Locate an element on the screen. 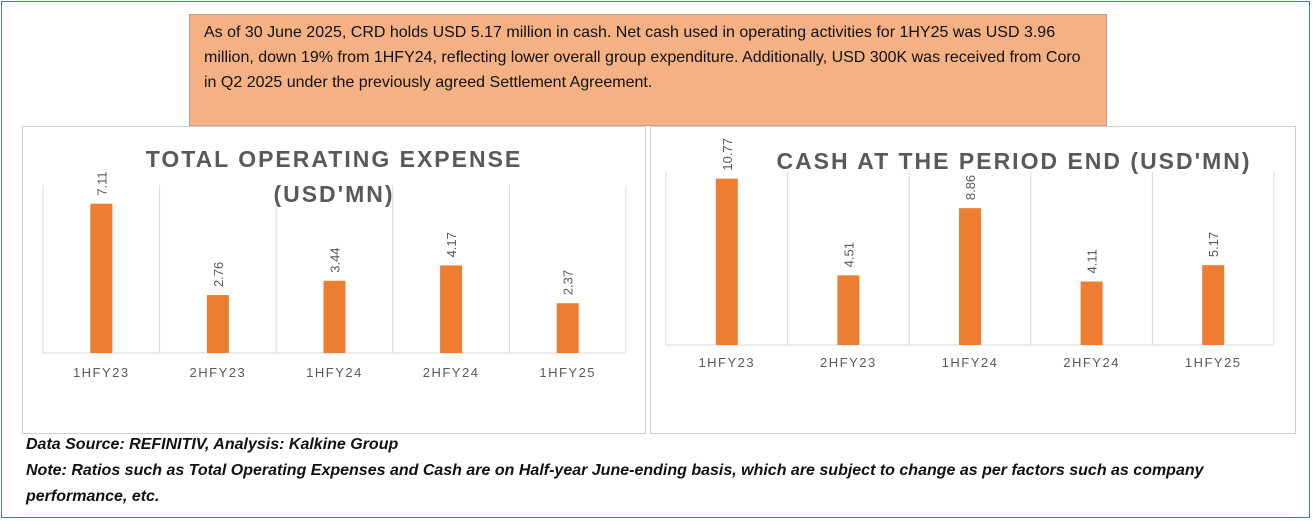 The height and width of the screenshot is (521, 1313). data-label: 2.37 is located at coordinates (568, 282).